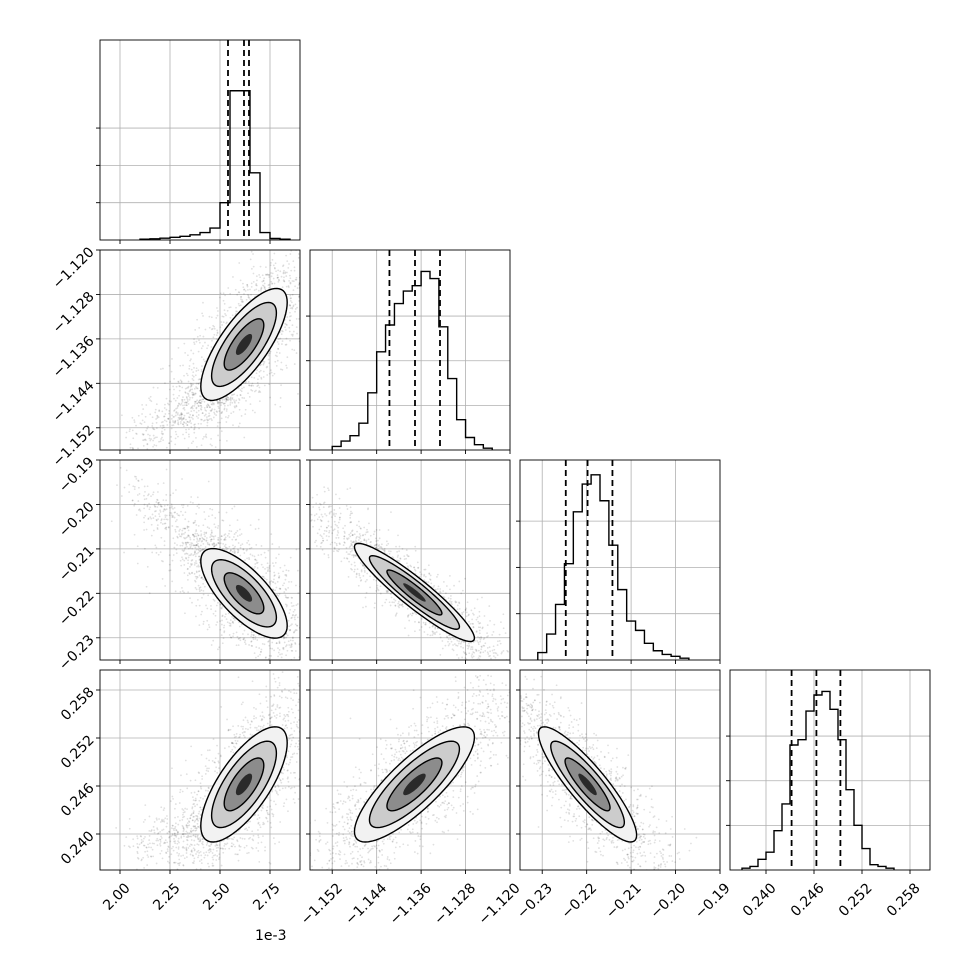  Describe the element at coordinates (78, 752) in the screenshot. I see `y-tick-label: 0.252` at that location.